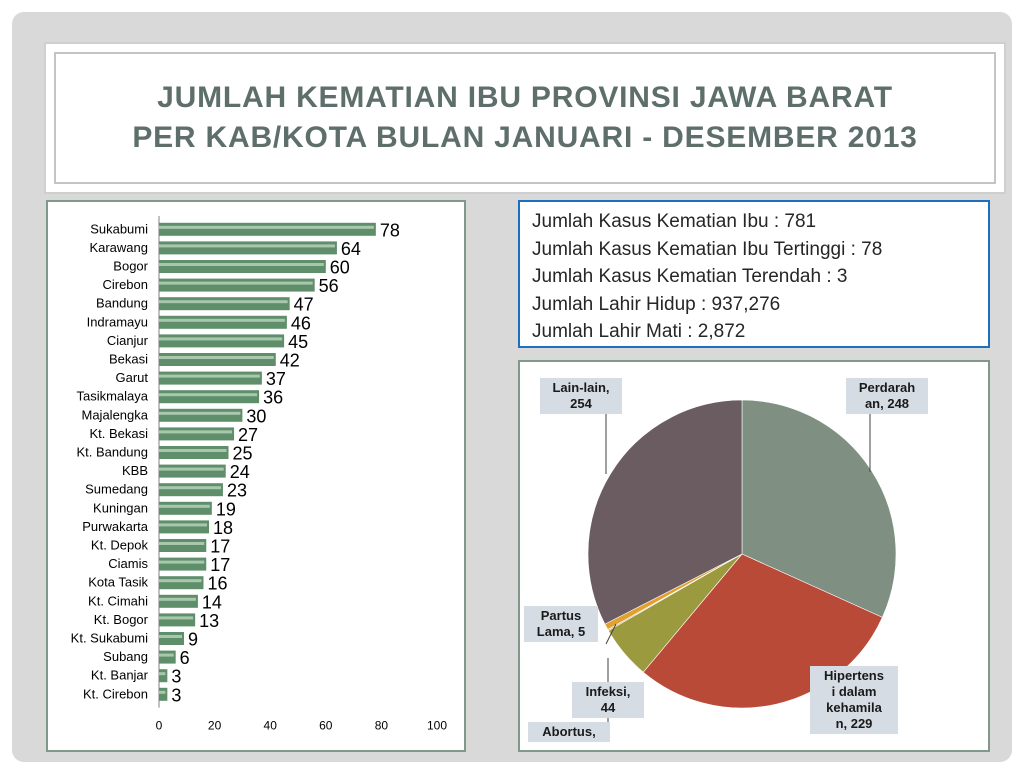  What do you see at coordinates (639, 331) in the screenshot?
I see `stat-stillbirths: Jumlah Lahir Mati : 2,872` at bounding box center [639, 331].